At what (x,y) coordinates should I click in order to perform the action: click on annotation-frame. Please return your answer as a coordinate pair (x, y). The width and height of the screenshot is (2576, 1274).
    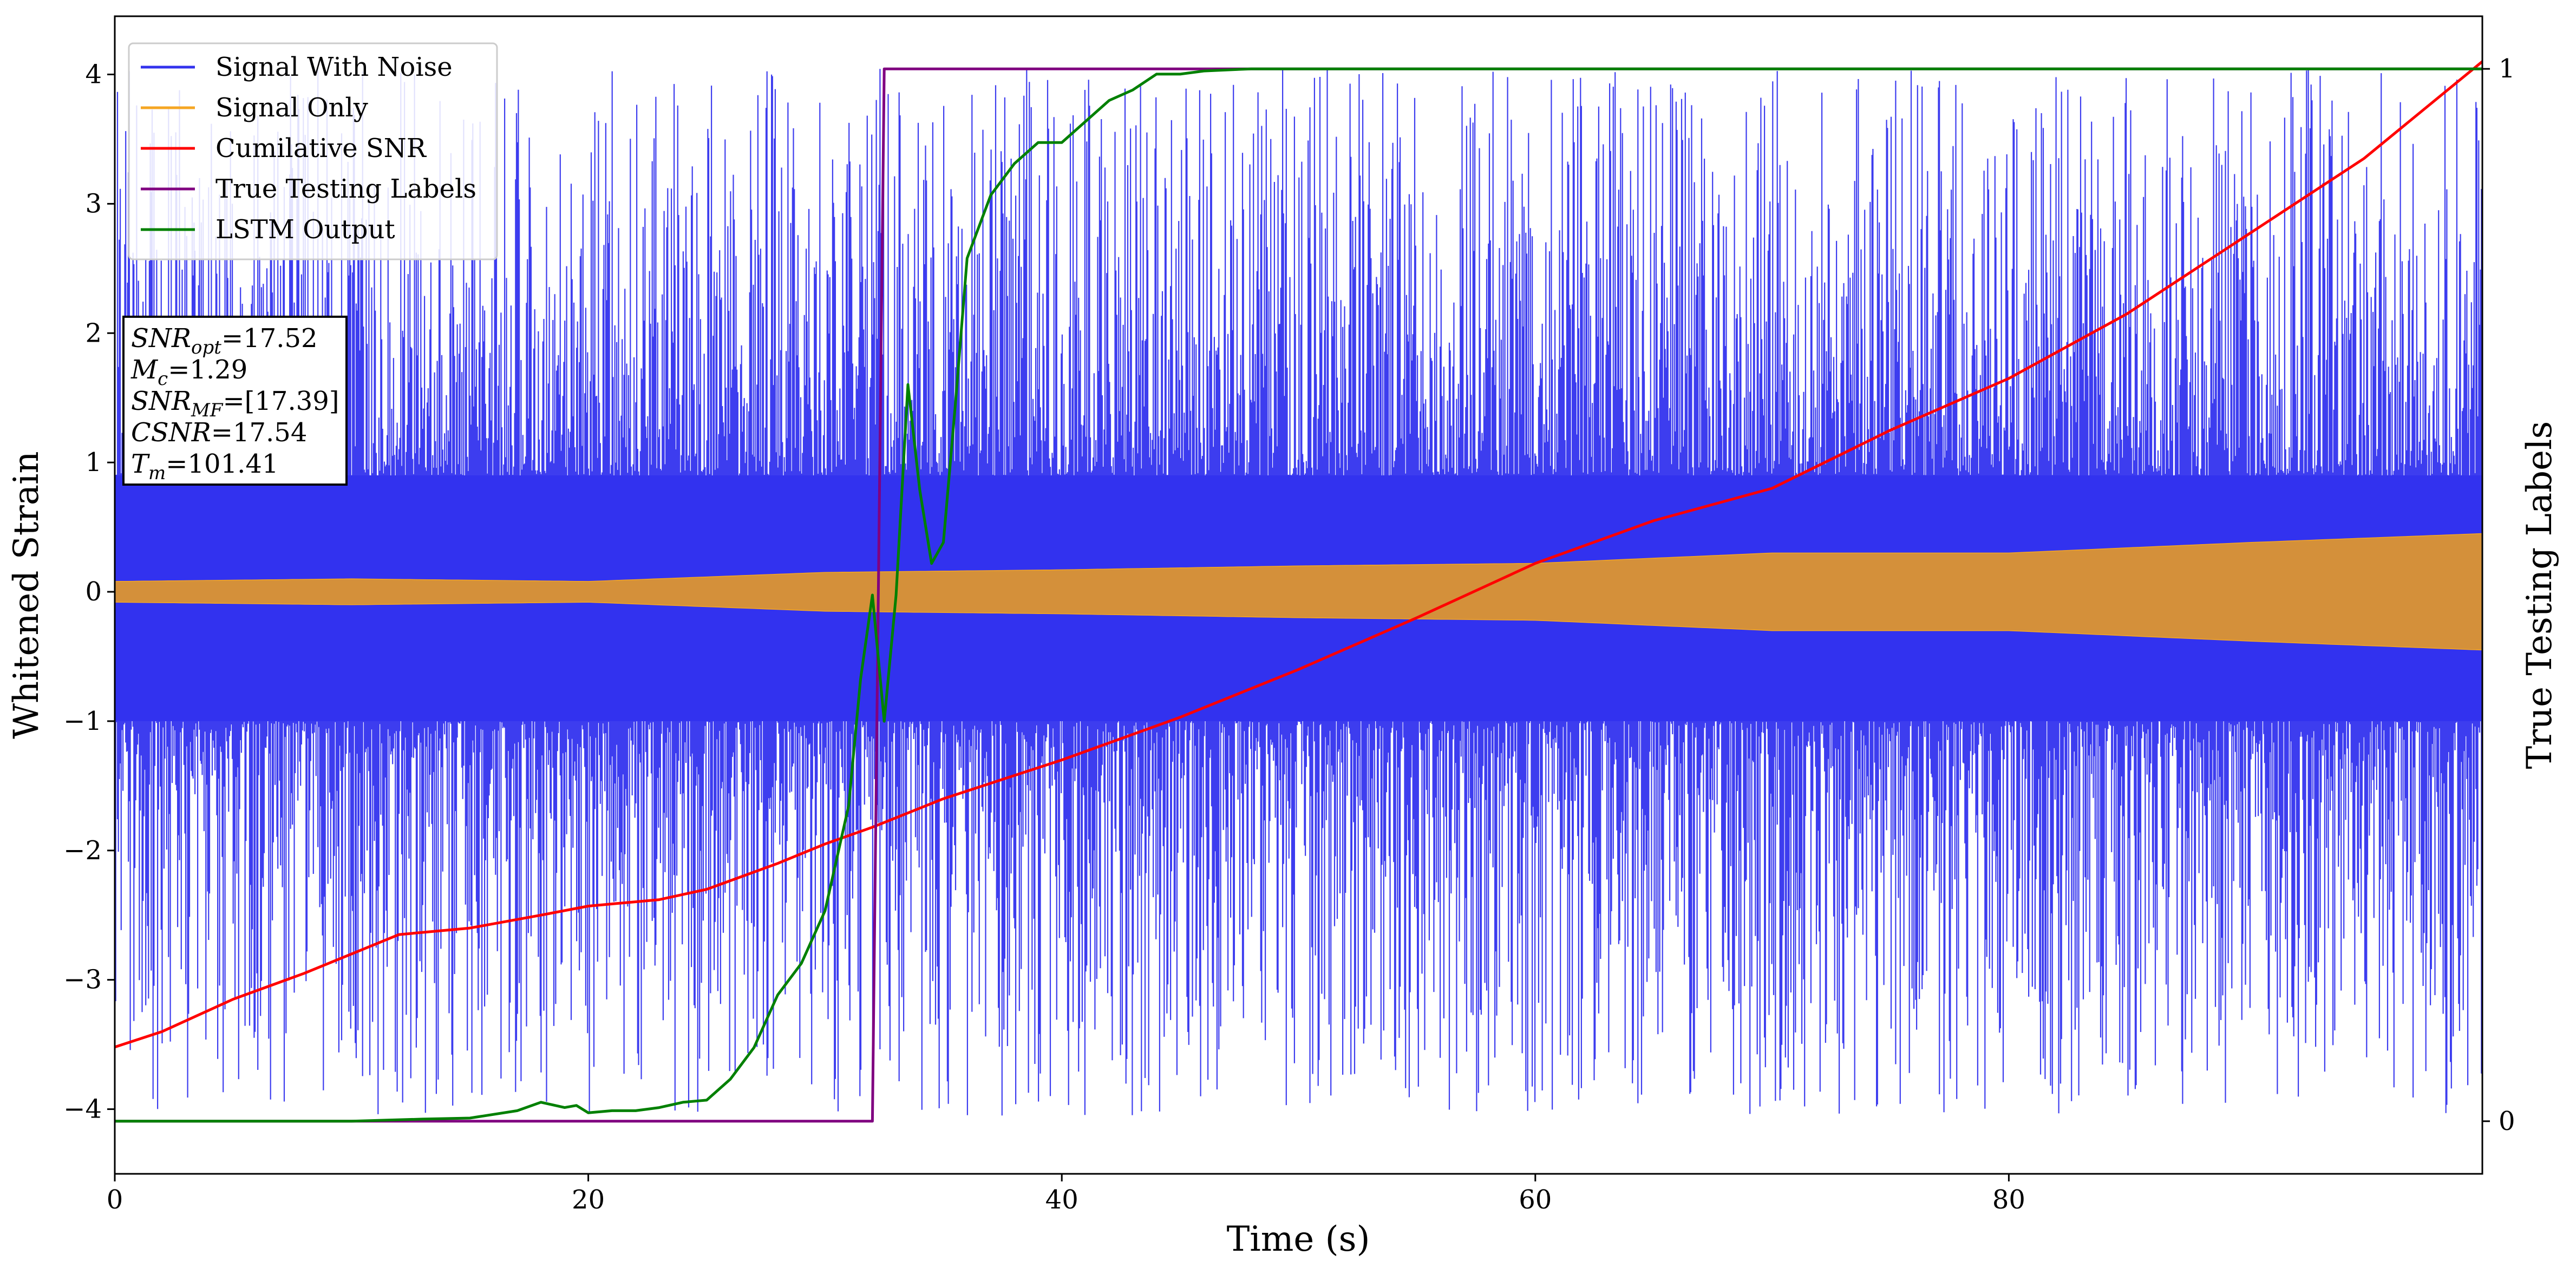
    Looking at the image, I should click on (235, 401).